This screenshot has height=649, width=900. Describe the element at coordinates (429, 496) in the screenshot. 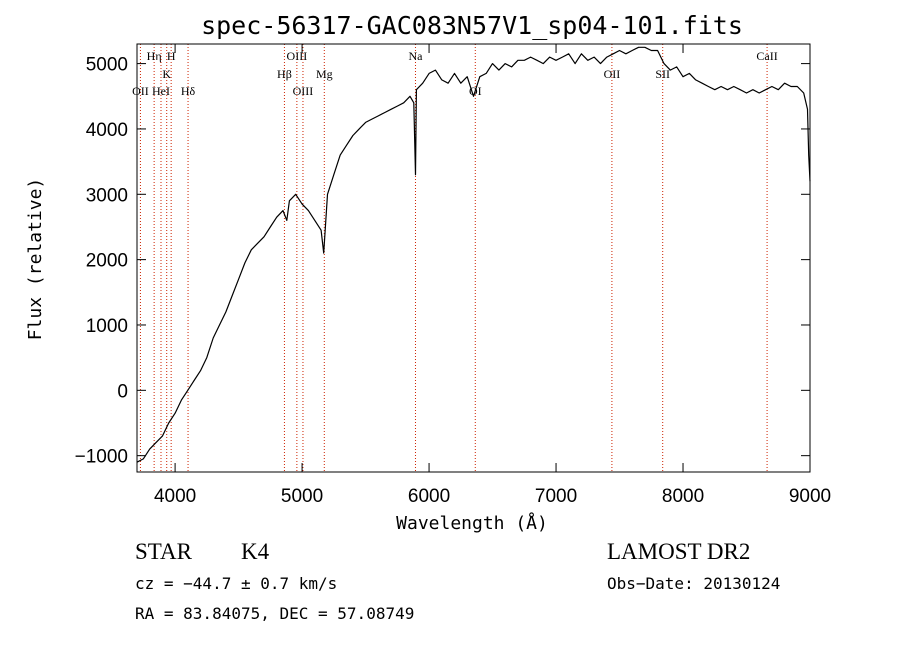

I see `x-tick-label: 6000` at that location.